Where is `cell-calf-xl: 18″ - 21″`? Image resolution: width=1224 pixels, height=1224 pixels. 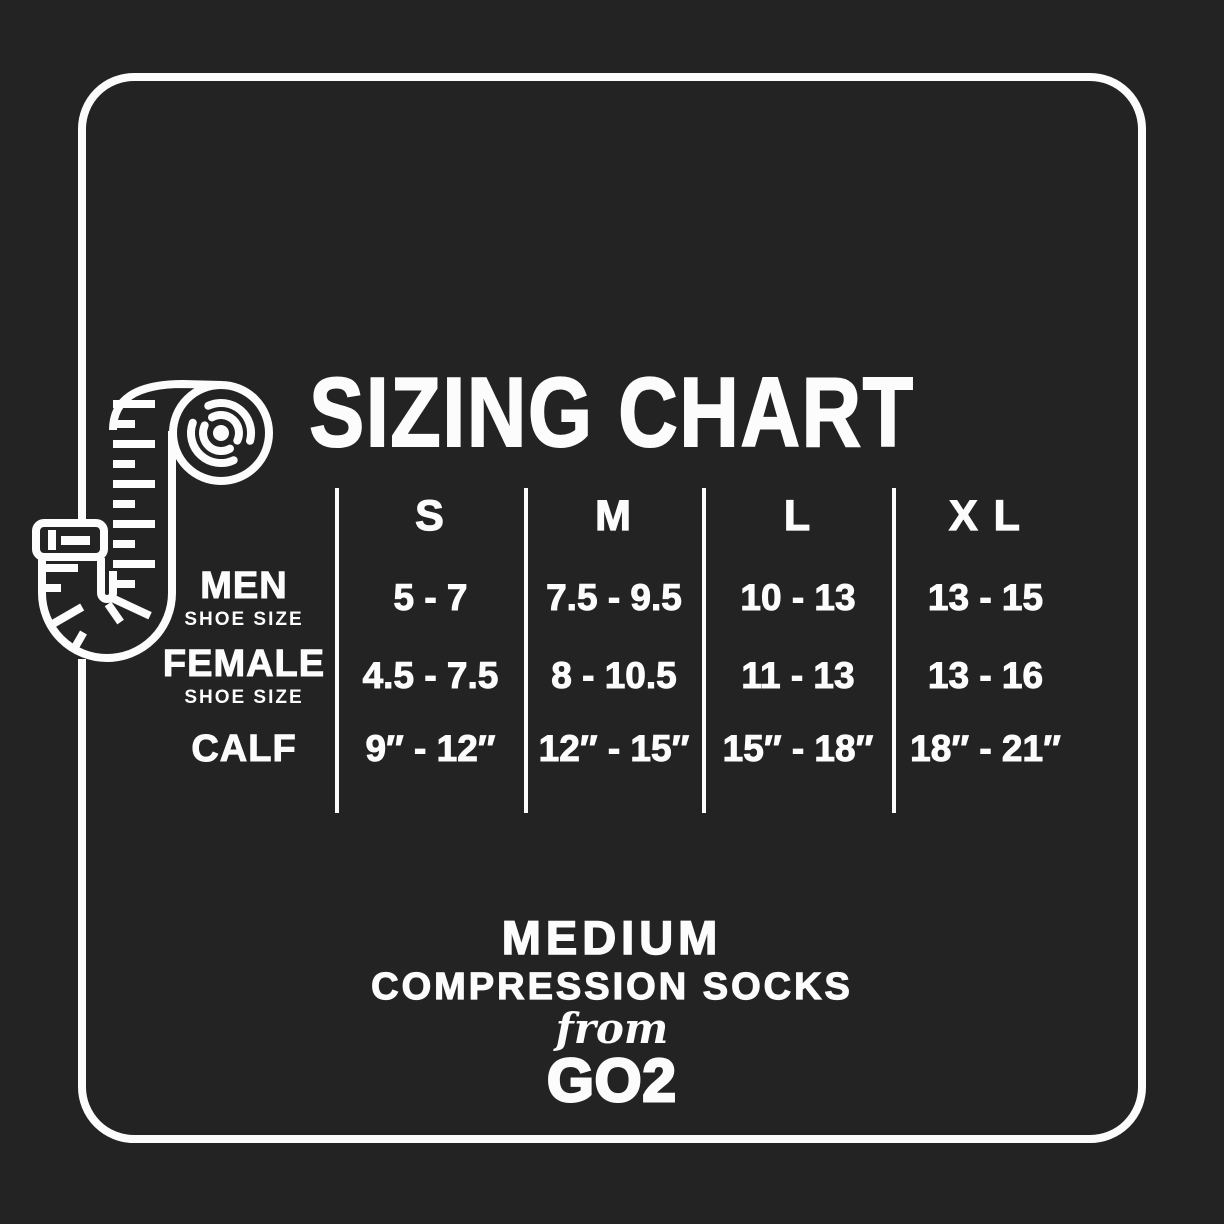 cell-calf-xl: 18″ - 21″ is located at coordinates (986, 749).